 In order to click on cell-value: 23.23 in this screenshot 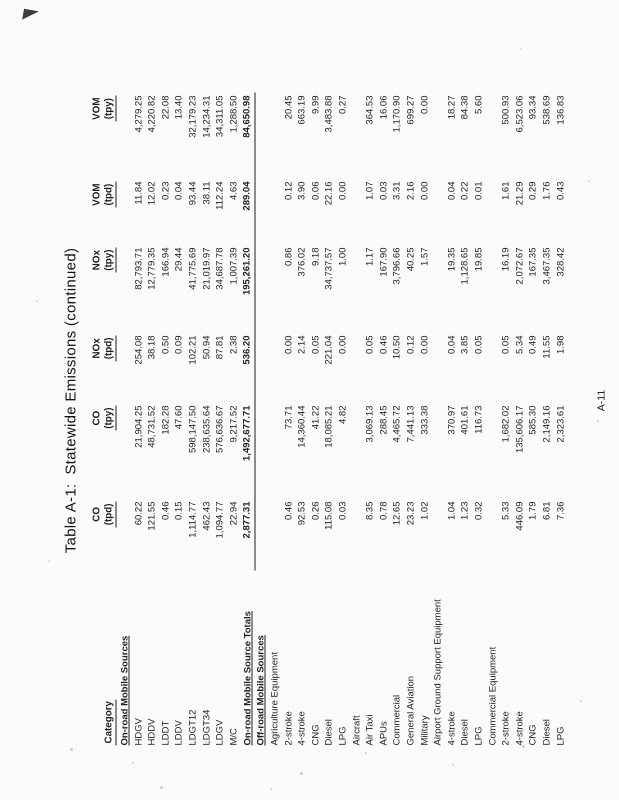, I will do `click(410, 513)`.